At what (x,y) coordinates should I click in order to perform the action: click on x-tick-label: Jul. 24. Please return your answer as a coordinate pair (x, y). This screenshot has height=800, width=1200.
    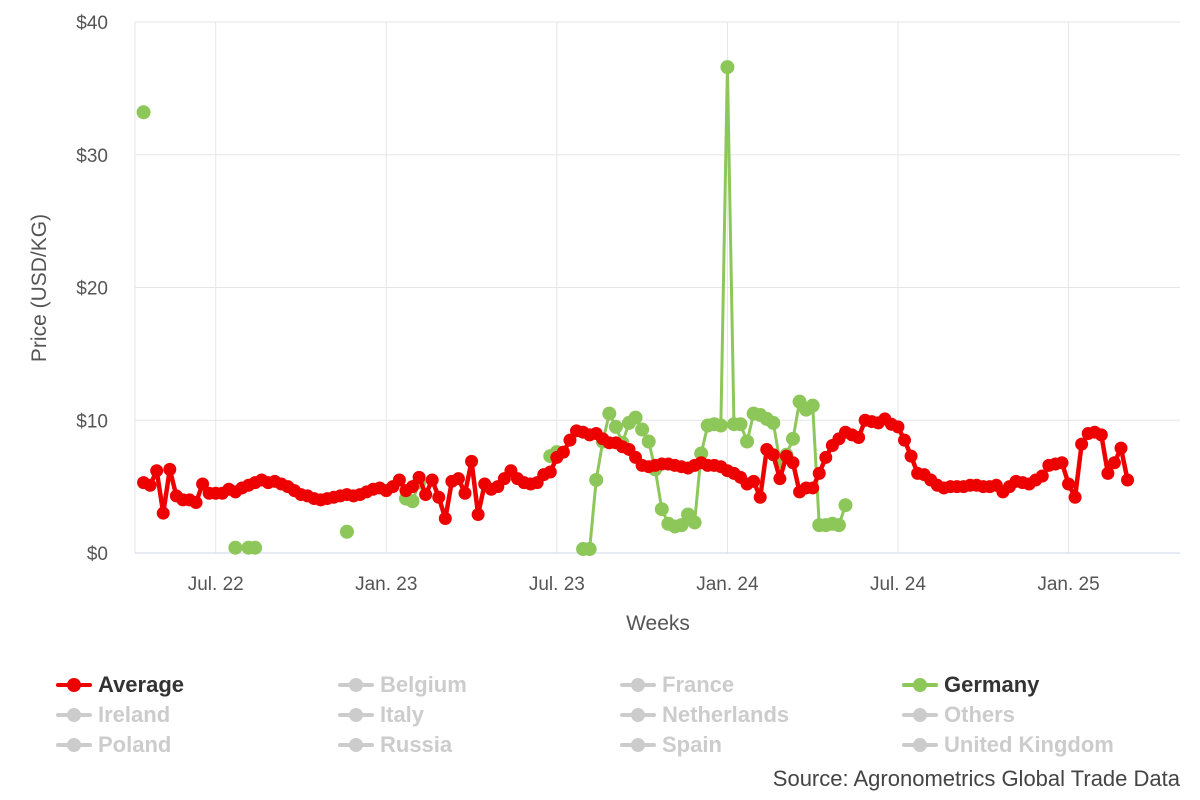
    Looking at the image, I should click on (898, 584).